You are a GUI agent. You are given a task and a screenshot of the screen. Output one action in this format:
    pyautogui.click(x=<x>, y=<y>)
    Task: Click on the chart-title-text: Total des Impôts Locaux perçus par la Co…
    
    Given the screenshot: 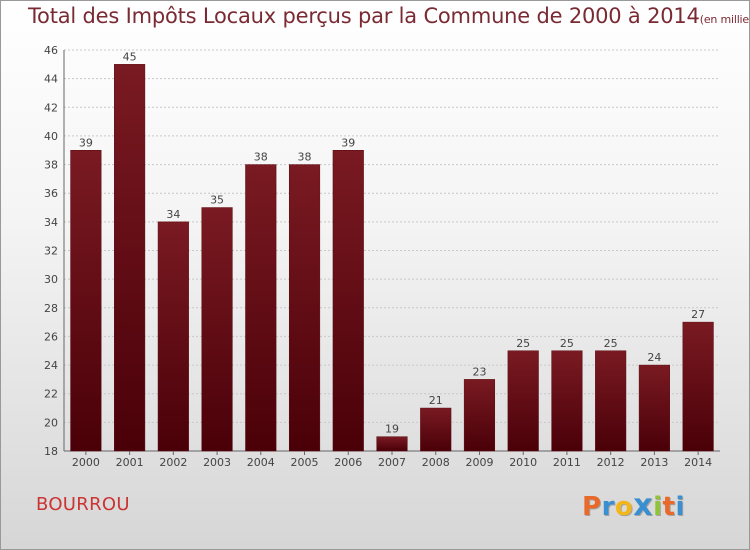 What is the action you would take?
    pyautogui.click(x=364, y=16)
    